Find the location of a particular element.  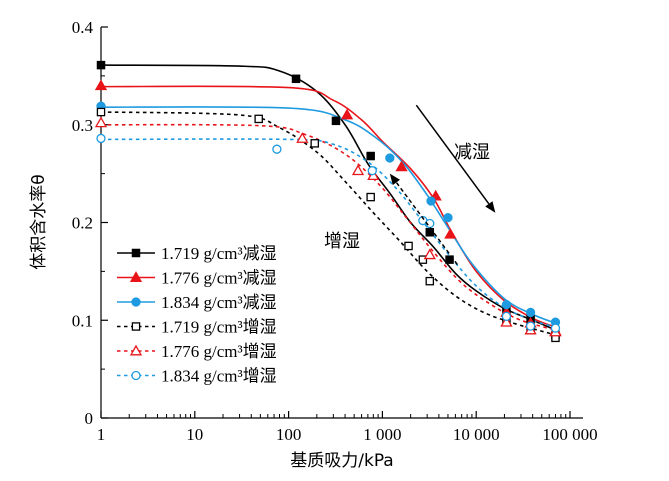

wetting-arrow-shaft is located at coordinates (426, 223).